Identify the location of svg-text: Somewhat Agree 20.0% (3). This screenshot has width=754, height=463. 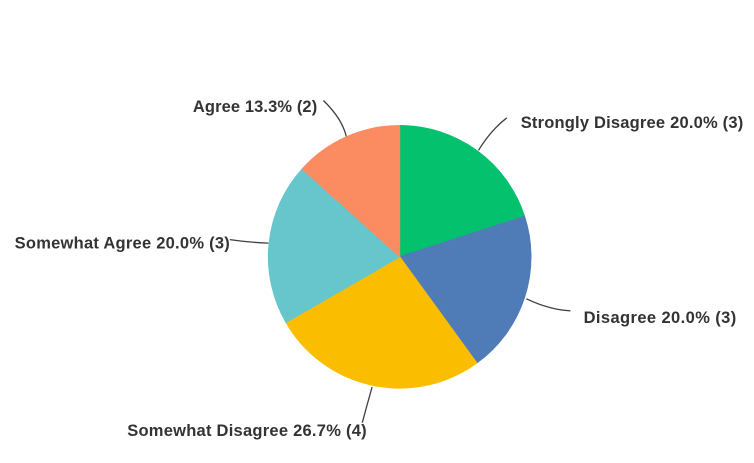
(122, 243).